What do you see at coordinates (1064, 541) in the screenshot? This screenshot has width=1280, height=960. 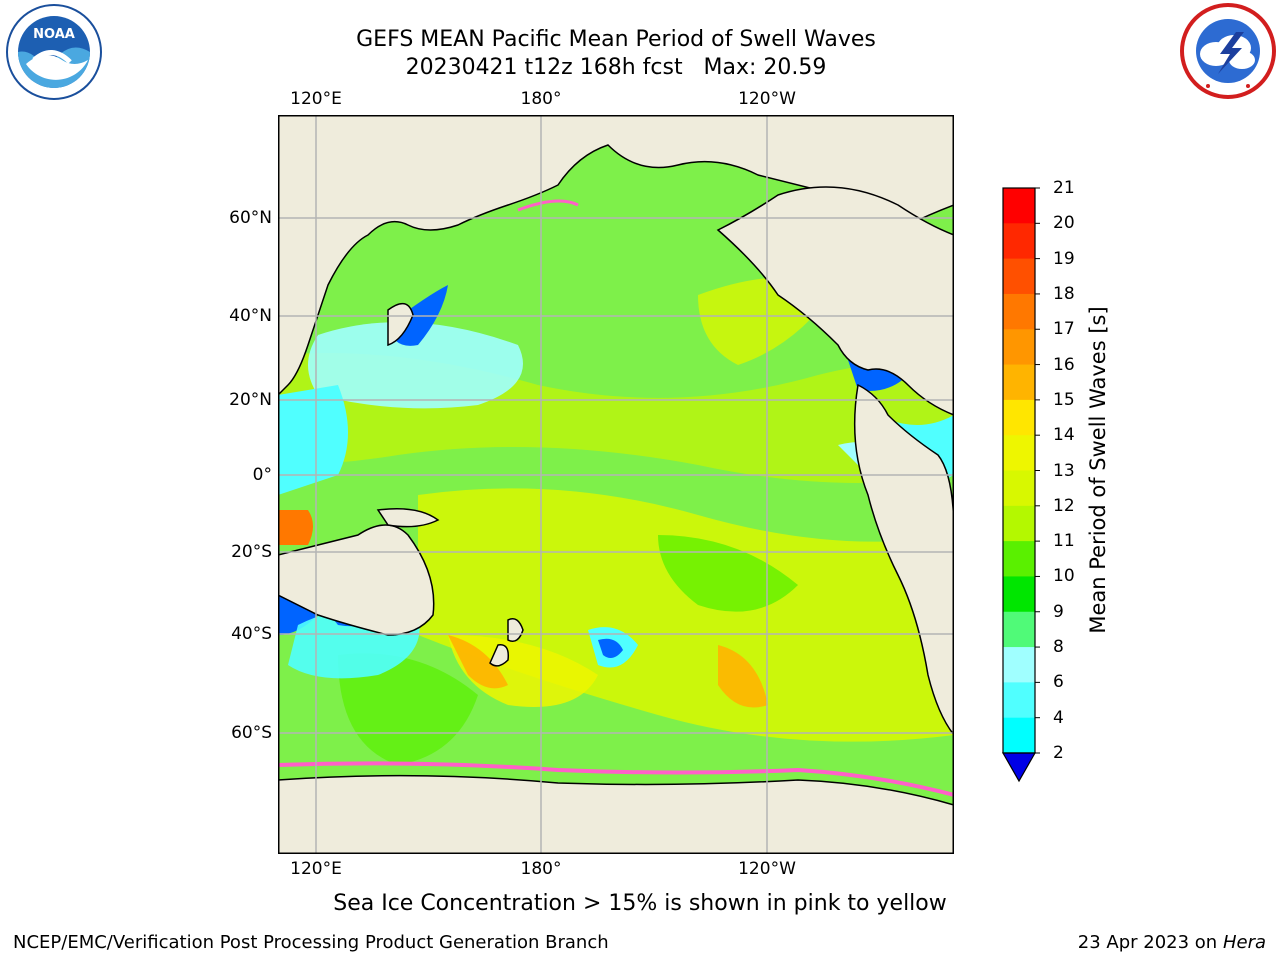 I see `colorbar-label: 11` at bounding box center [1064, 541].